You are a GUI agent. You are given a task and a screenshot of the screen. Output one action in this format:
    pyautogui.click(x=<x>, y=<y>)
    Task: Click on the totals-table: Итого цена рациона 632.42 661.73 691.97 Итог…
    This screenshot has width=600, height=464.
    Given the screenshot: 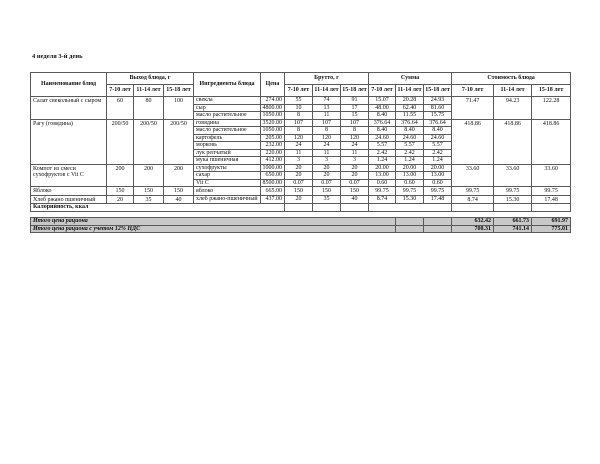 What is the action you would take?
    pyautogui.click(x=300, y=225)
    